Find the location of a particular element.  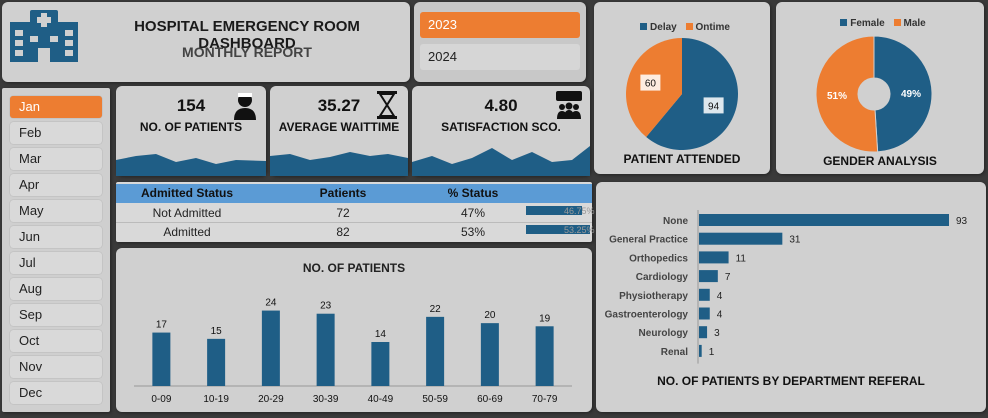

bar-value-label: 15 is located at coordinates (217, 331).